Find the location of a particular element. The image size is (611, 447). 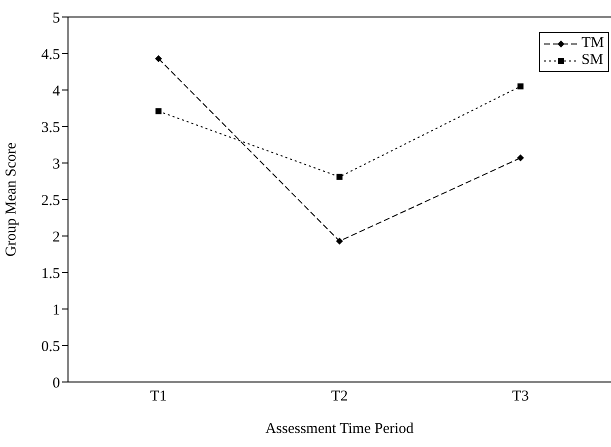

y-tick-label: 0 is located at coordinates (56, 383).